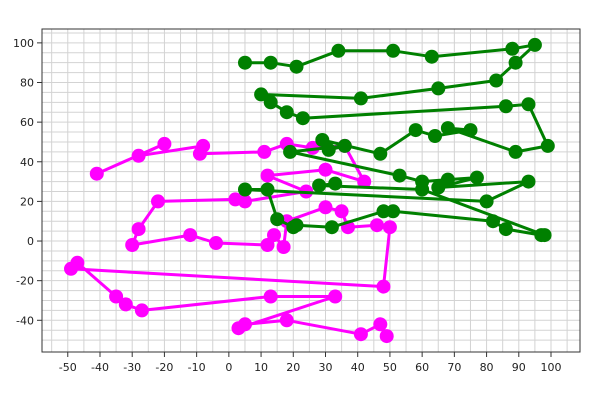  Describe the element at coordinates (310, 363) in the screenshot. I see `x-axis: -50 -40 -30 -20 -10 0 10 20 30 40 50 60 70 80 90 100` at that location.